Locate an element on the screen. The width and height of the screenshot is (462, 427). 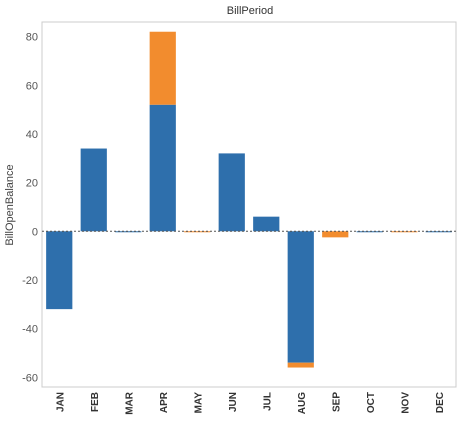
x-tick-label-jul: JUL is located at coordinates (267, 401).